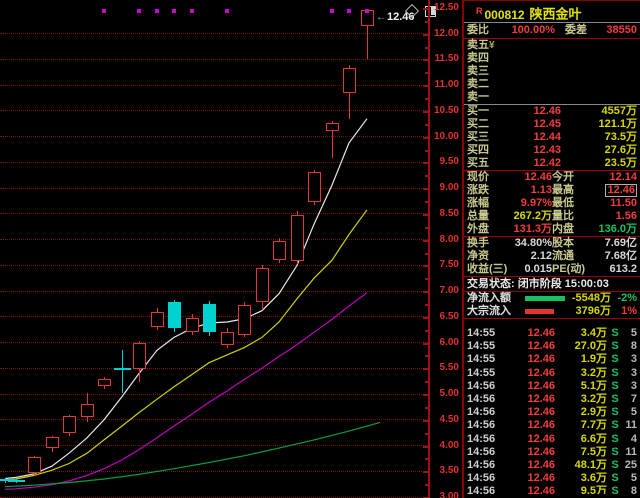 The width and height of the screenshot is (640, 498). What do you see at coordinates (552, 12) in the screenshot?
I see `stock-title: R 000812 陕西金叶` at bounding box center [552, 12].